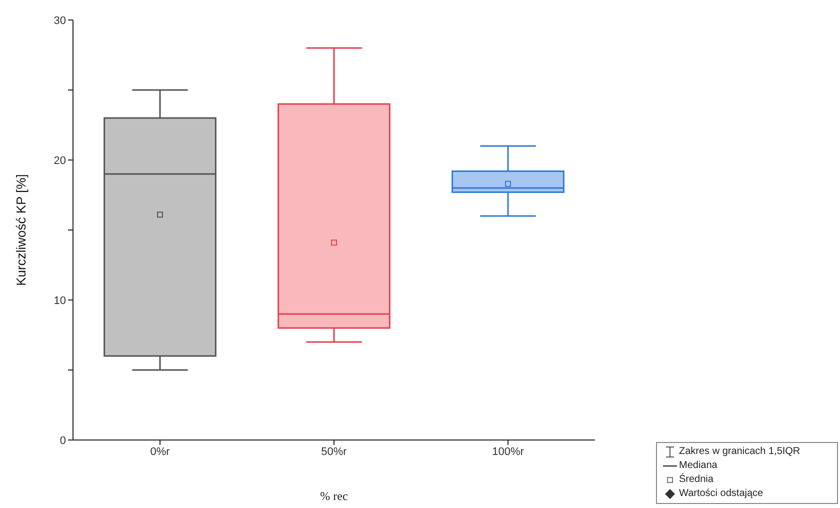 The height and width of the screenshot is (508, 840). I want to click on x-axis-title: % rec, so click(334, 496).